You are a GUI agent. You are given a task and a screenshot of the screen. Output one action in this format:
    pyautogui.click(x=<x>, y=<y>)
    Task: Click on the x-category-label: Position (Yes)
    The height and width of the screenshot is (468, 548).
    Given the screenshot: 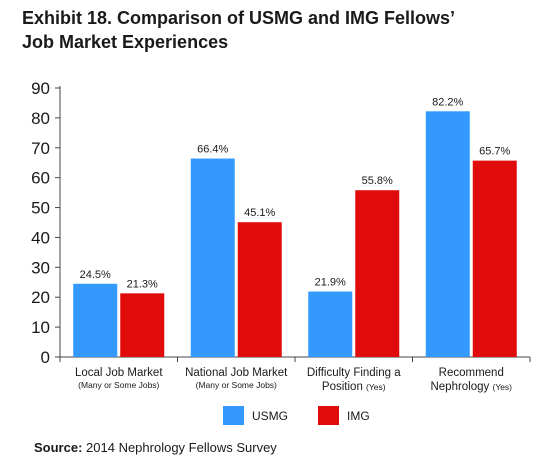 What is the action you would take?
    pyautogui.click(x=354, y=387)
    